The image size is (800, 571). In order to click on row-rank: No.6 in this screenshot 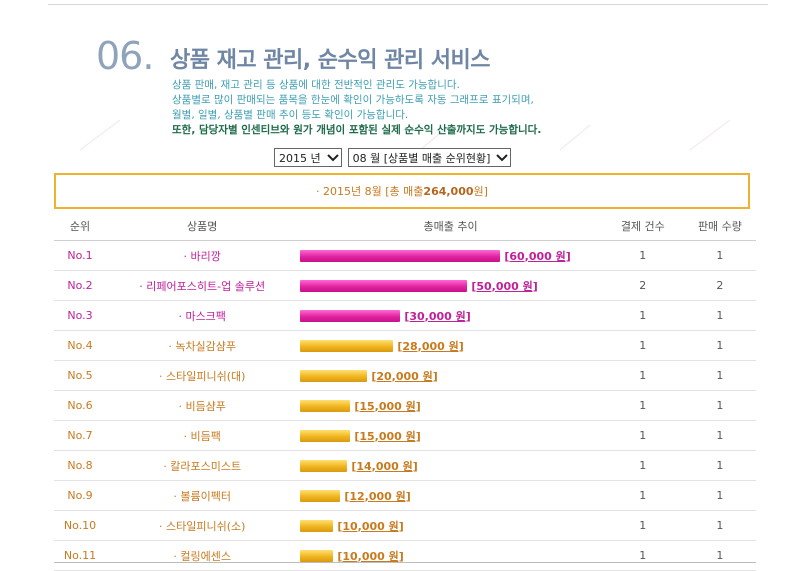, I will do `click(80, 405)`.